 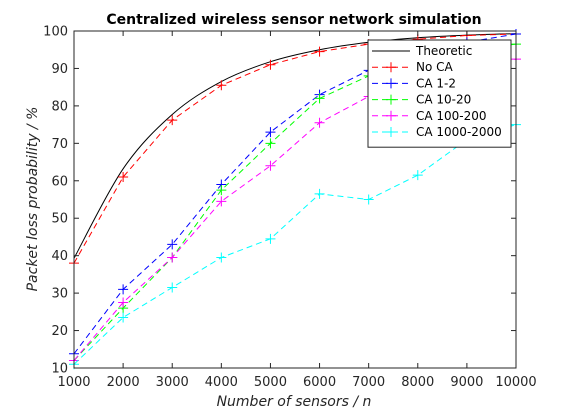 What do you see at coordinates (59, 106) in the screenshot?
I see `y-tick-label: 80` at bounding box center [59, 106].